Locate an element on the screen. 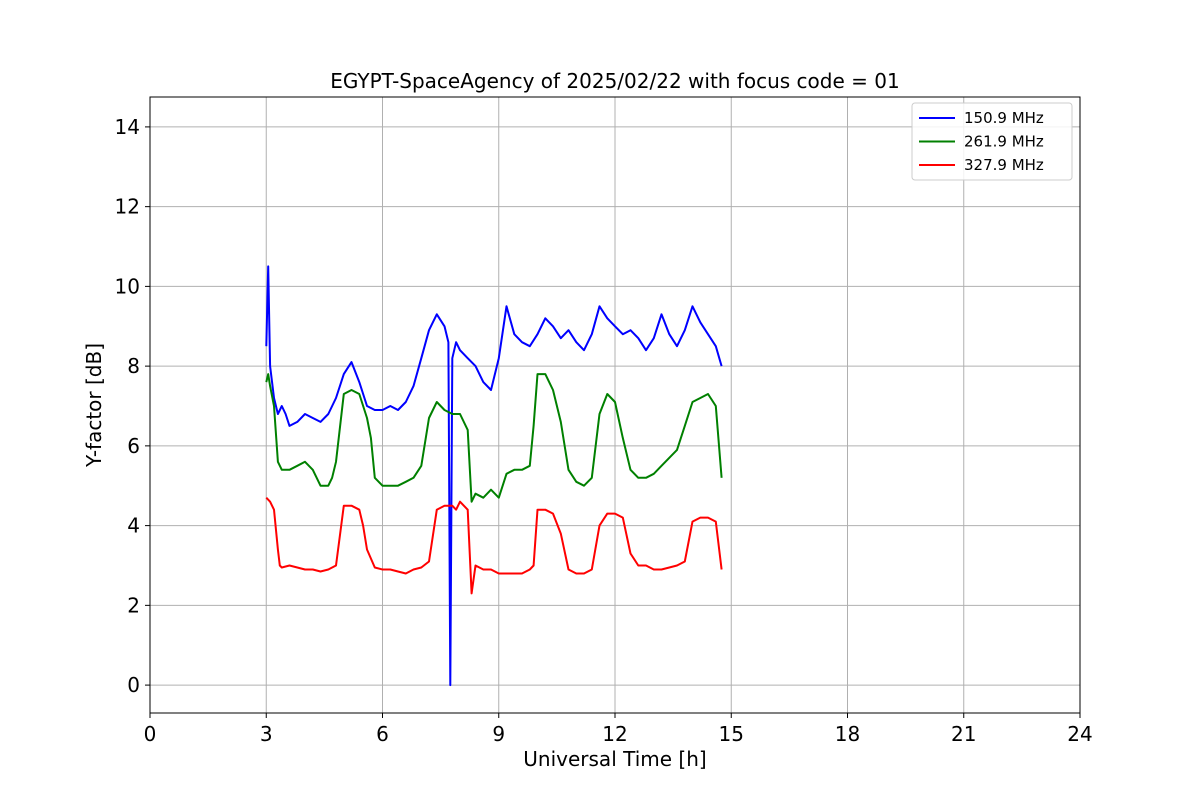  x-tick-label: 15 is located at coordinates (731, 734).